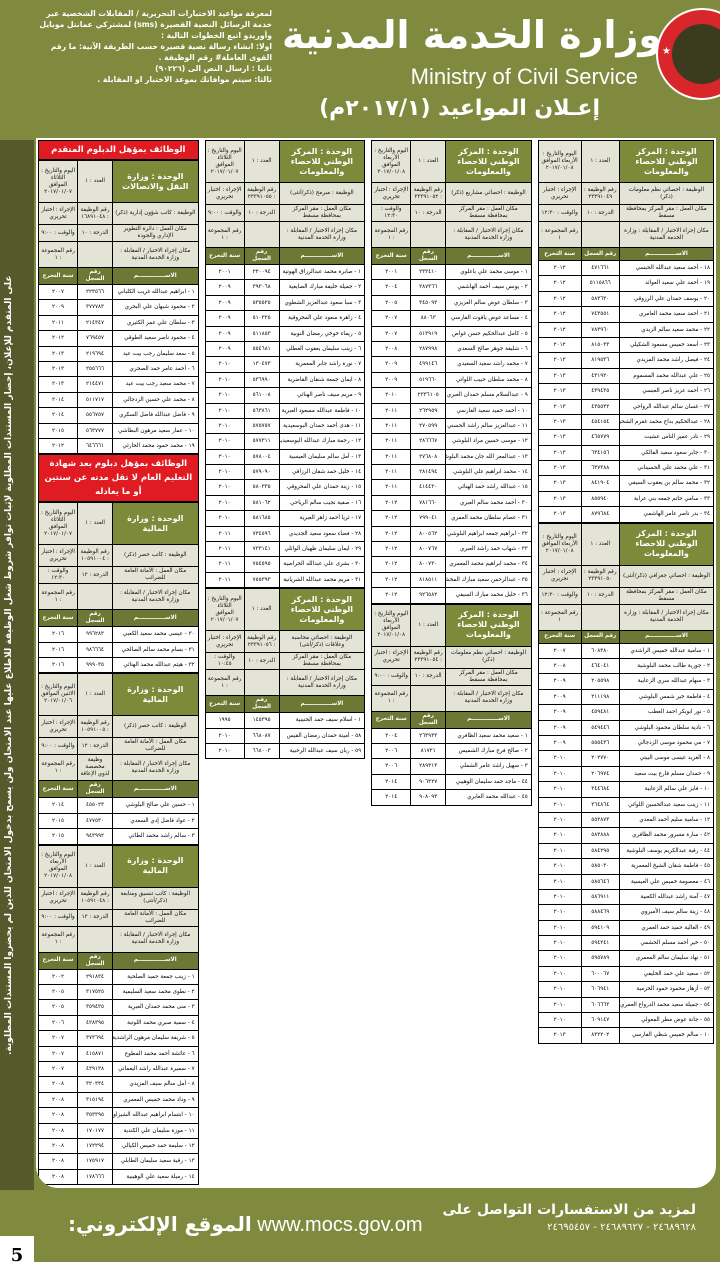  What do you see at coordinates (625, 697) in the screenshot?
I see `table-row: ٤ - فاطمة خير شمس البلوشي ٢١١١٩٨ ٢٠٠٩` at bounding box center [625, 697].